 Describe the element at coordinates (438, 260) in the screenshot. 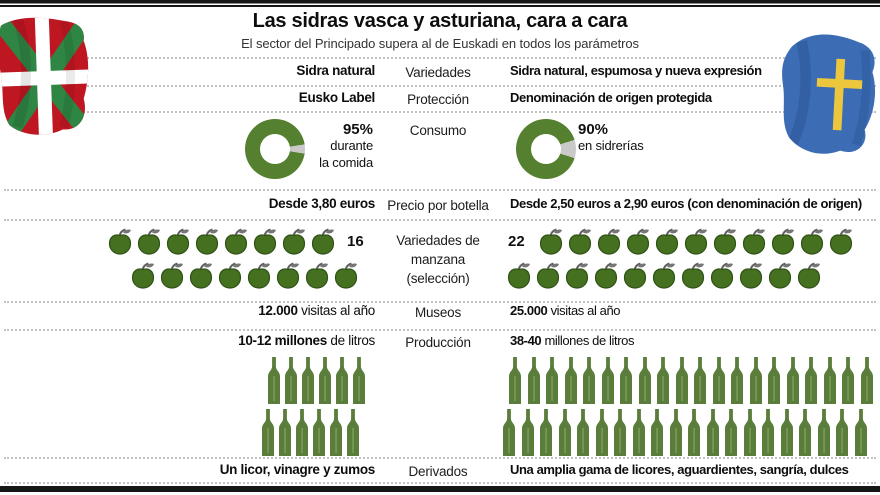

I see `row-label-manzanas: Variedades de manzana (selección)` at that location.